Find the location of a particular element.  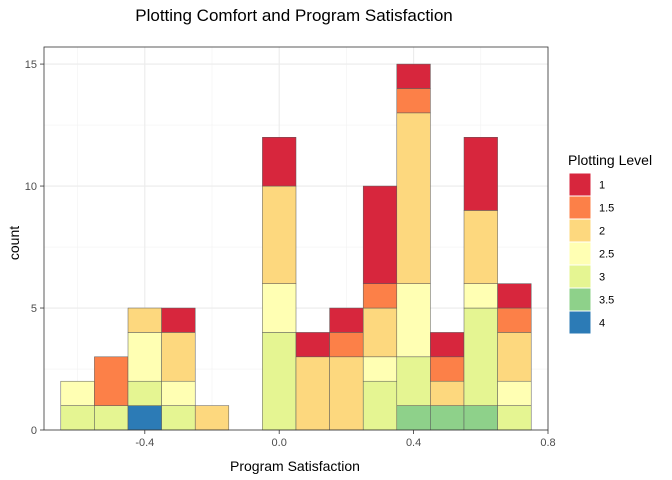

legend-label: 2.5 is located at coordinates (606, 255).